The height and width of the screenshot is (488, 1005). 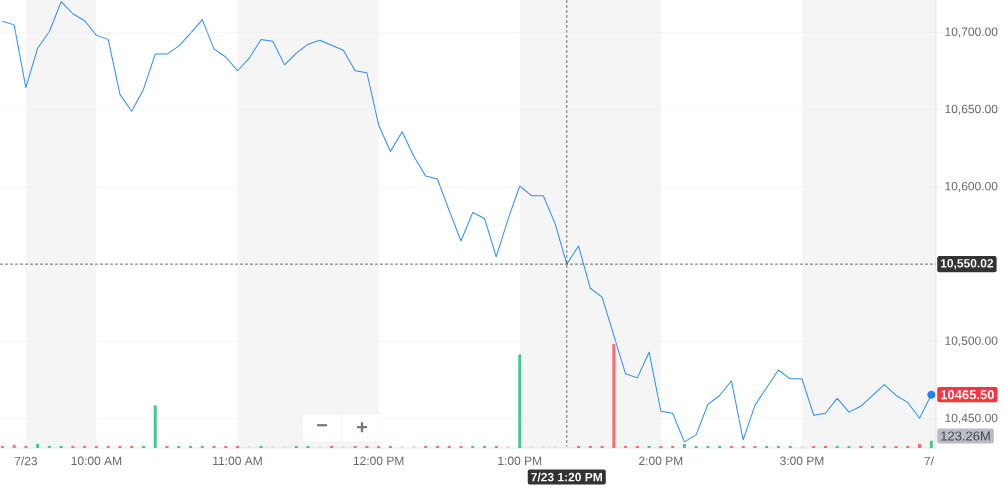 I want to click on y-tick-label: 10,600.00, so click(x=971, y=186).